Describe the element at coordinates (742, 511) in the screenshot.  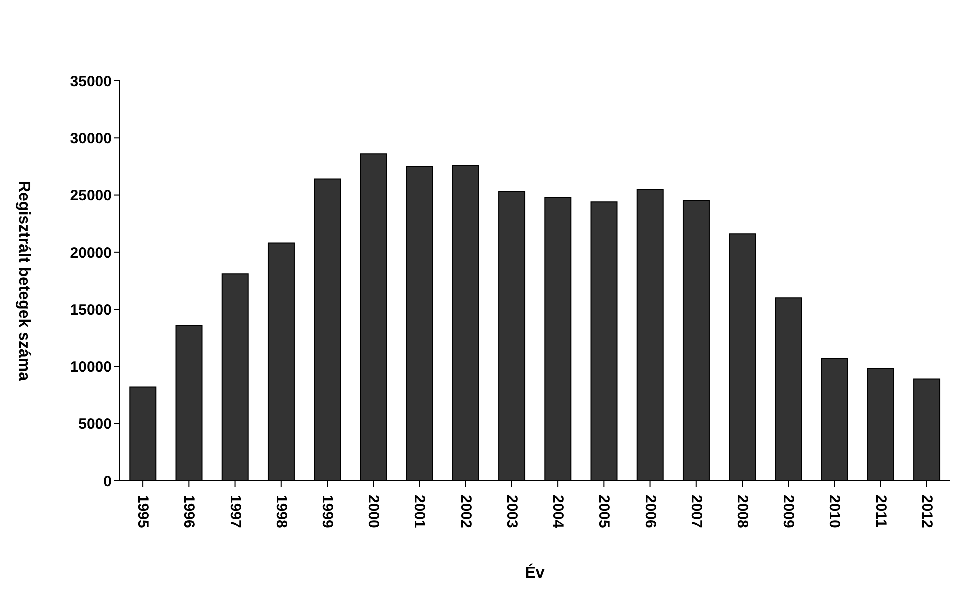
I see `x-tick-label: 2008` at that location.